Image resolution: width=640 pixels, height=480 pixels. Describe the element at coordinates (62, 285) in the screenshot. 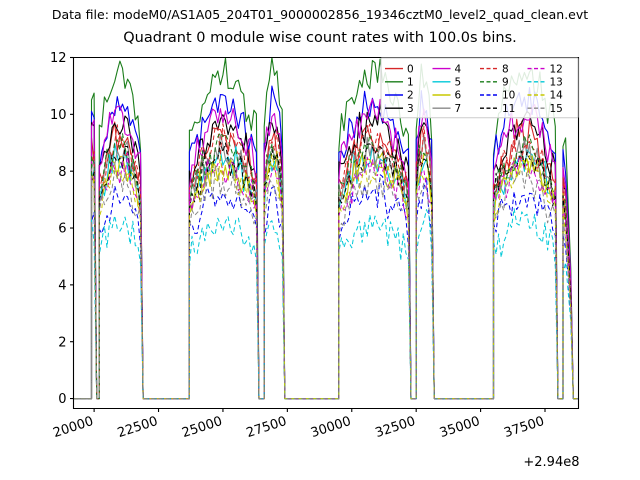

I see `y-tick-label: 4` at that location.